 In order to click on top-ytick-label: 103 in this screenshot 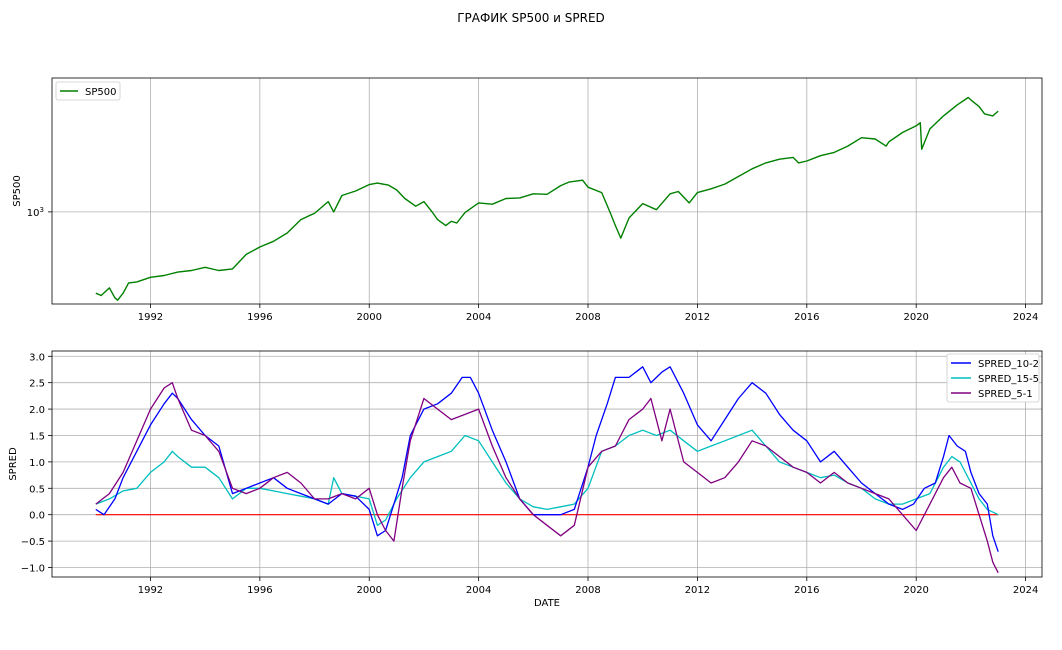, I will do `click(35, 212)`.